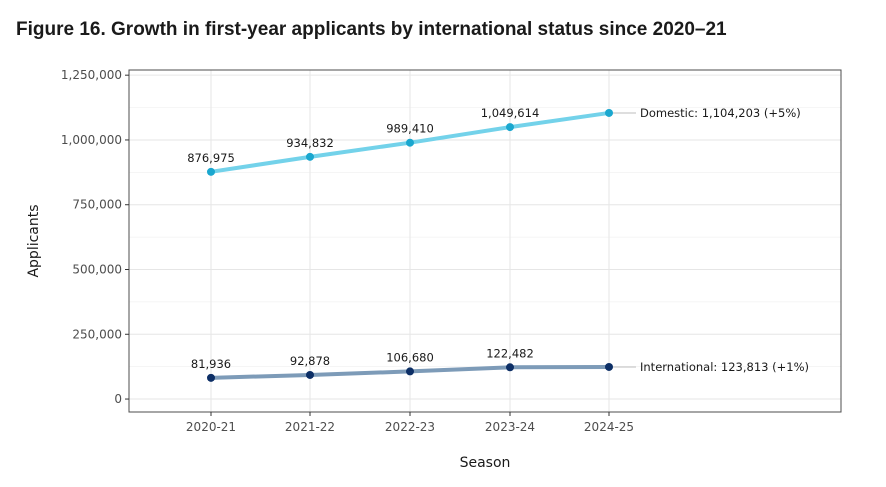 The height and width of the screenshot is (487, 886). Describe the element at coordinates (91, 140) in the screenshot. I see `y-tick-label: 1,000,000` at that location.